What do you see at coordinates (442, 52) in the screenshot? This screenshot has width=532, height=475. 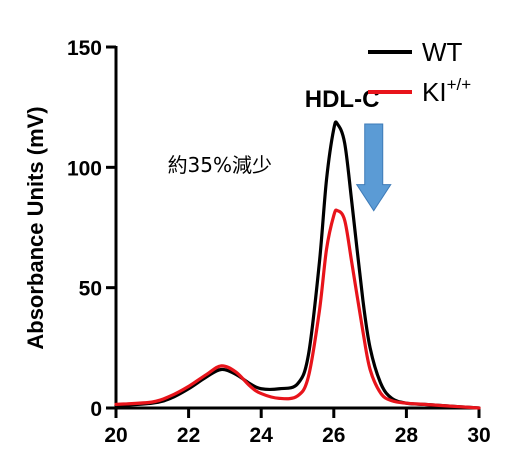 I see `legend-label-wt: WT` at bounding box center [442, 52].